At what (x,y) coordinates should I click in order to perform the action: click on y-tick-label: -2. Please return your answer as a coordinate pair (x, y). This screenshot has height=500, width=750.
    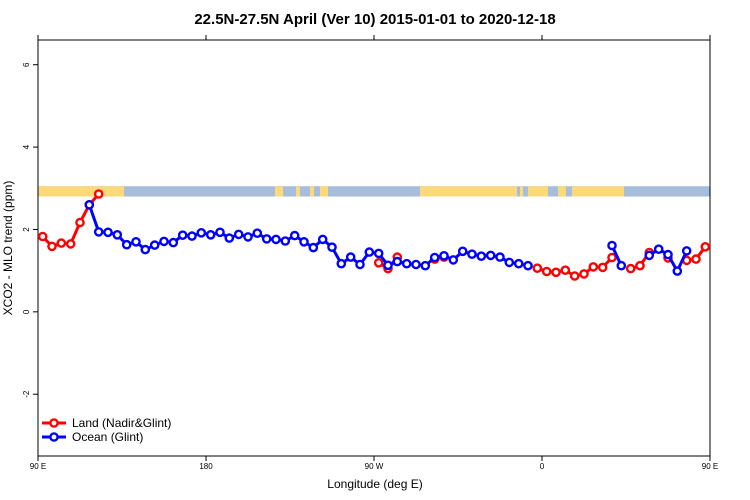
    Looking at the image, I should click on (26, 394).